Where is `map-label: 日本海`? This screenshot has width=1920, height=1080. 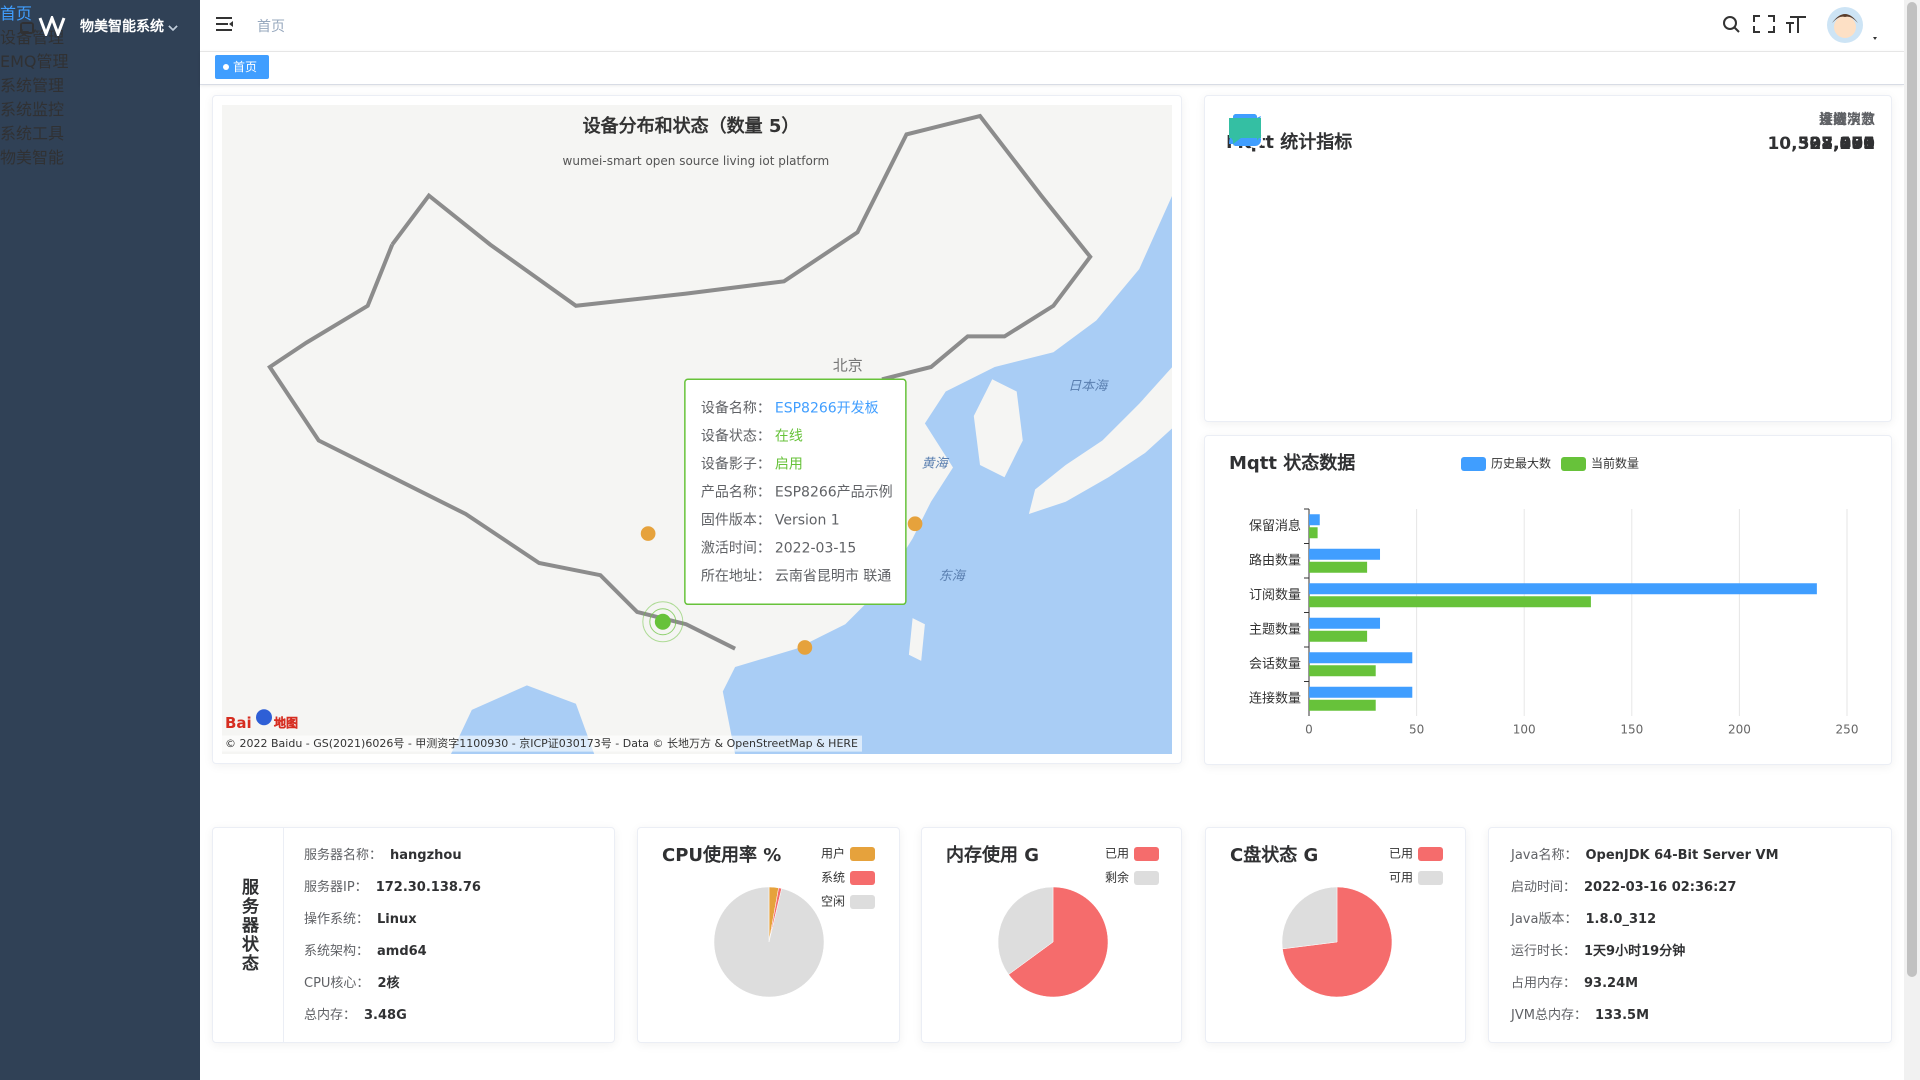 map-label: 日本海 is located at coordinates (1088, 386).